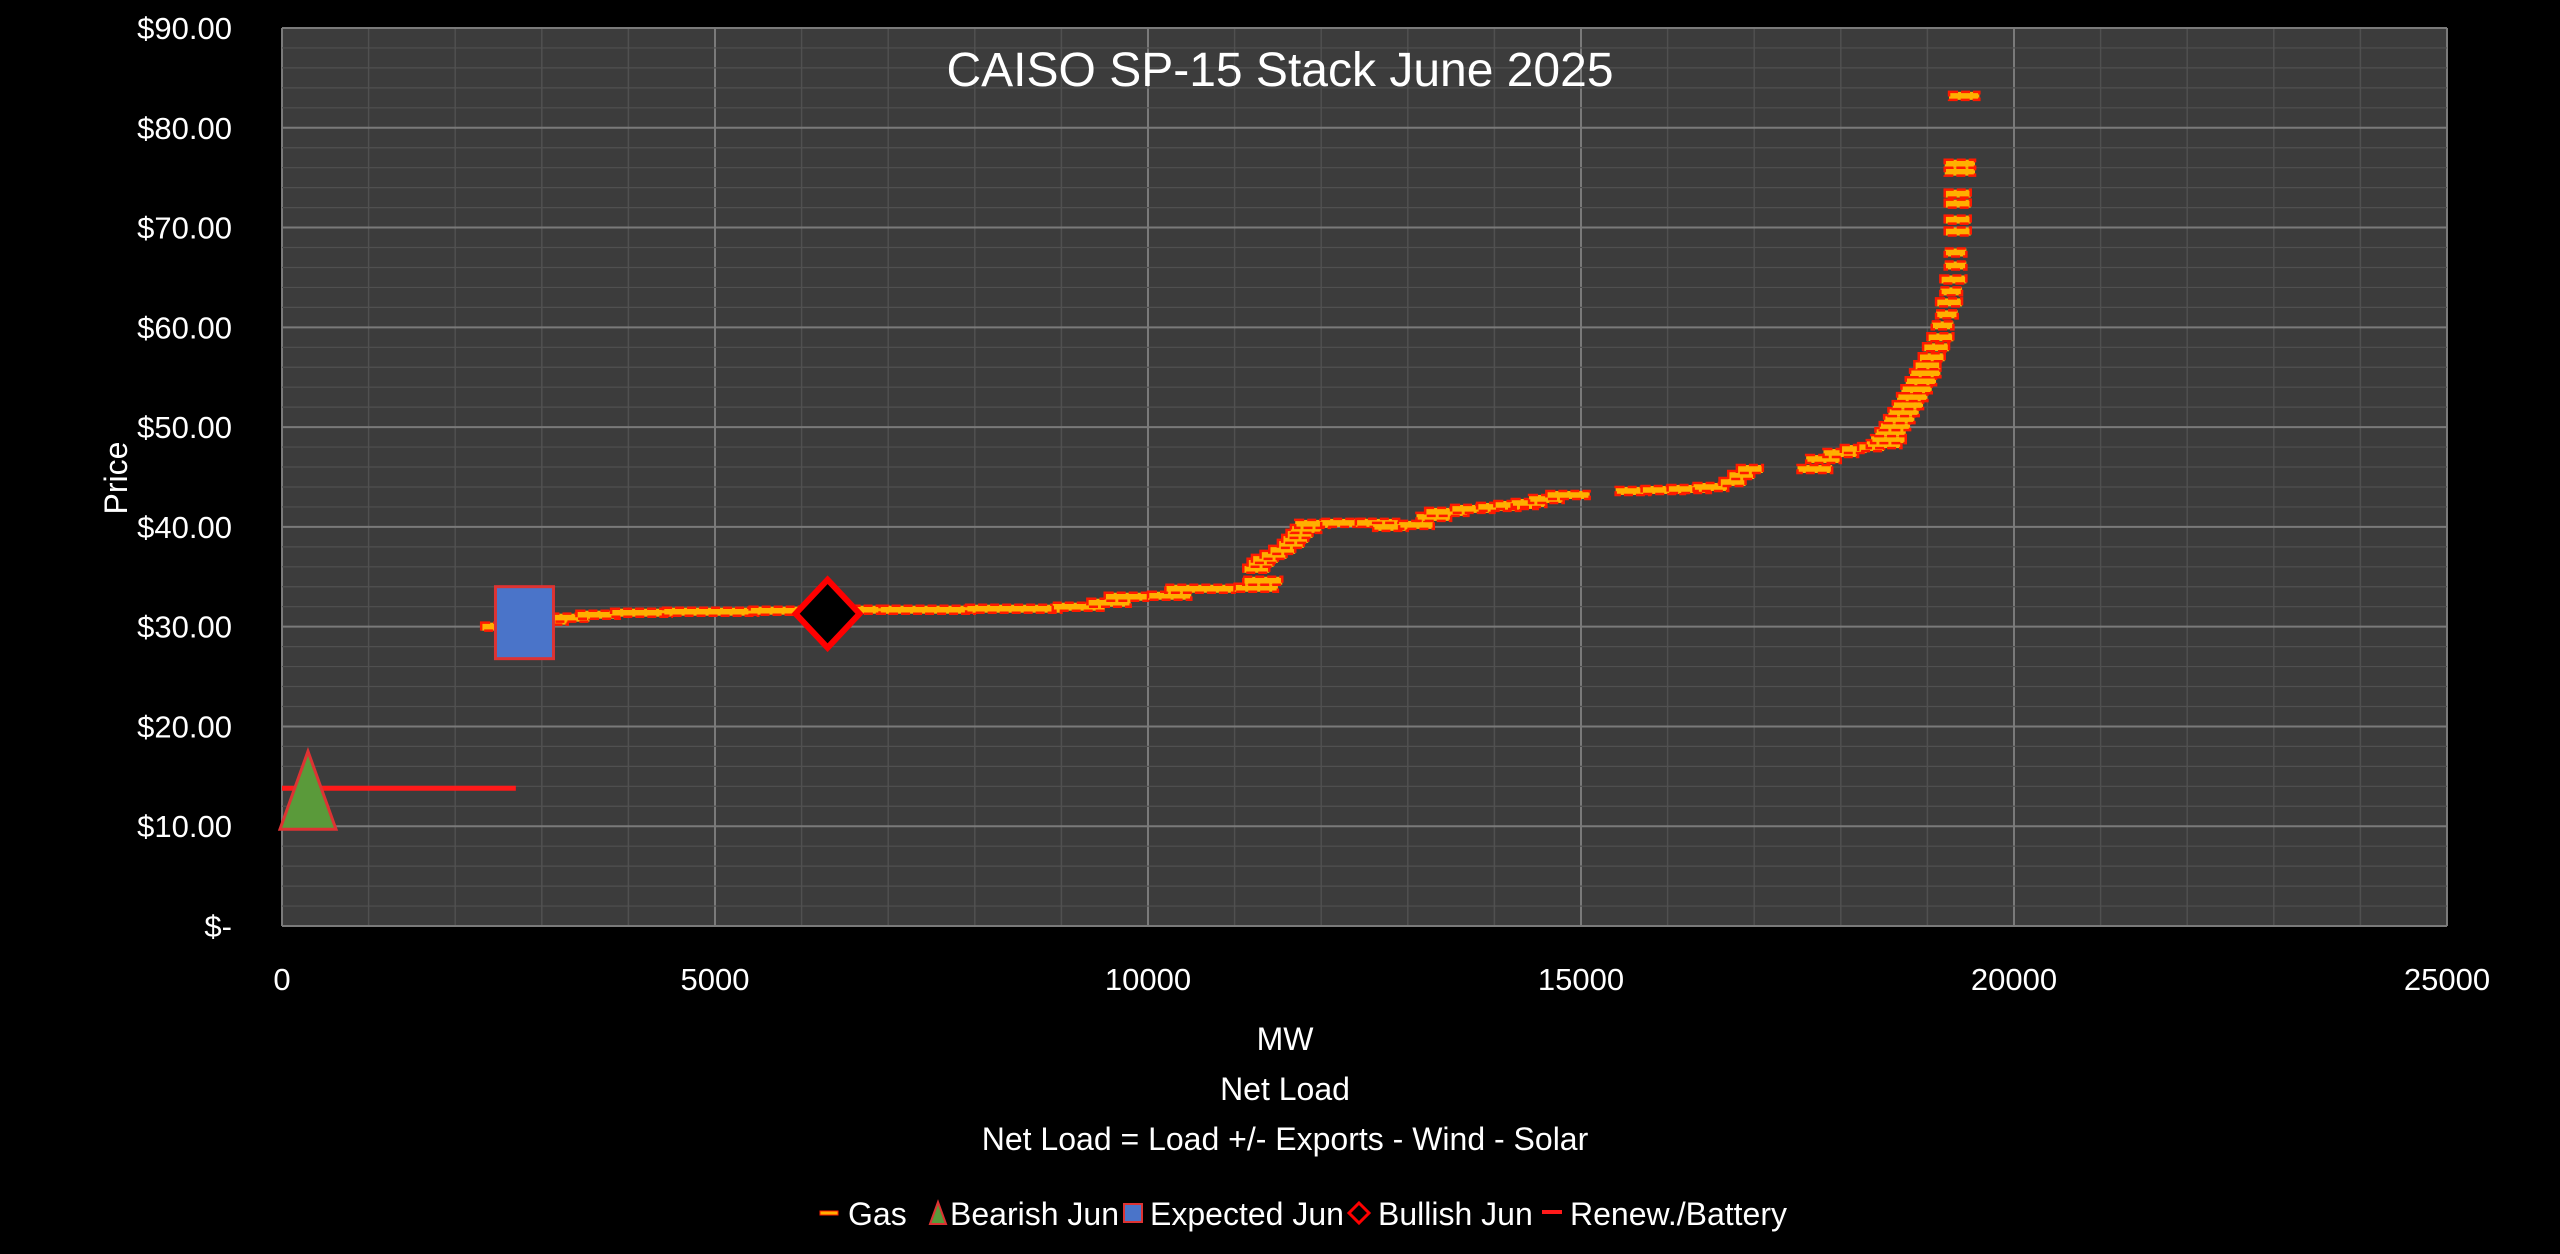 The image size is (2560, 1254). What do you see at coordinates (184, 228) in the screenshot?
I see `y-tick-label: $70.00` at bounding box center [184, 228].